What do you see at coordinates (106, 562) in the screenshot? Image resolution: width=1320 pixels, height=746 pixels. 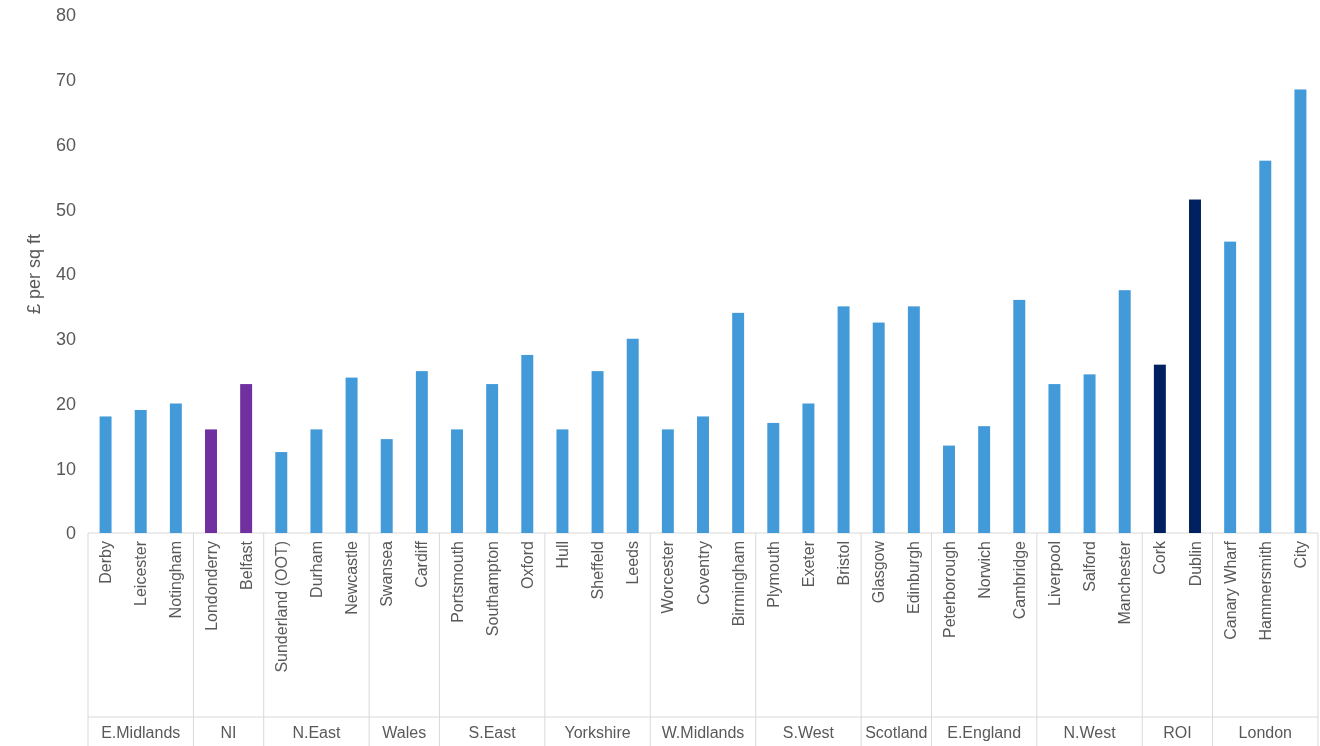 I see `x-tick-label: Derby` at bounding box center [106, 562].